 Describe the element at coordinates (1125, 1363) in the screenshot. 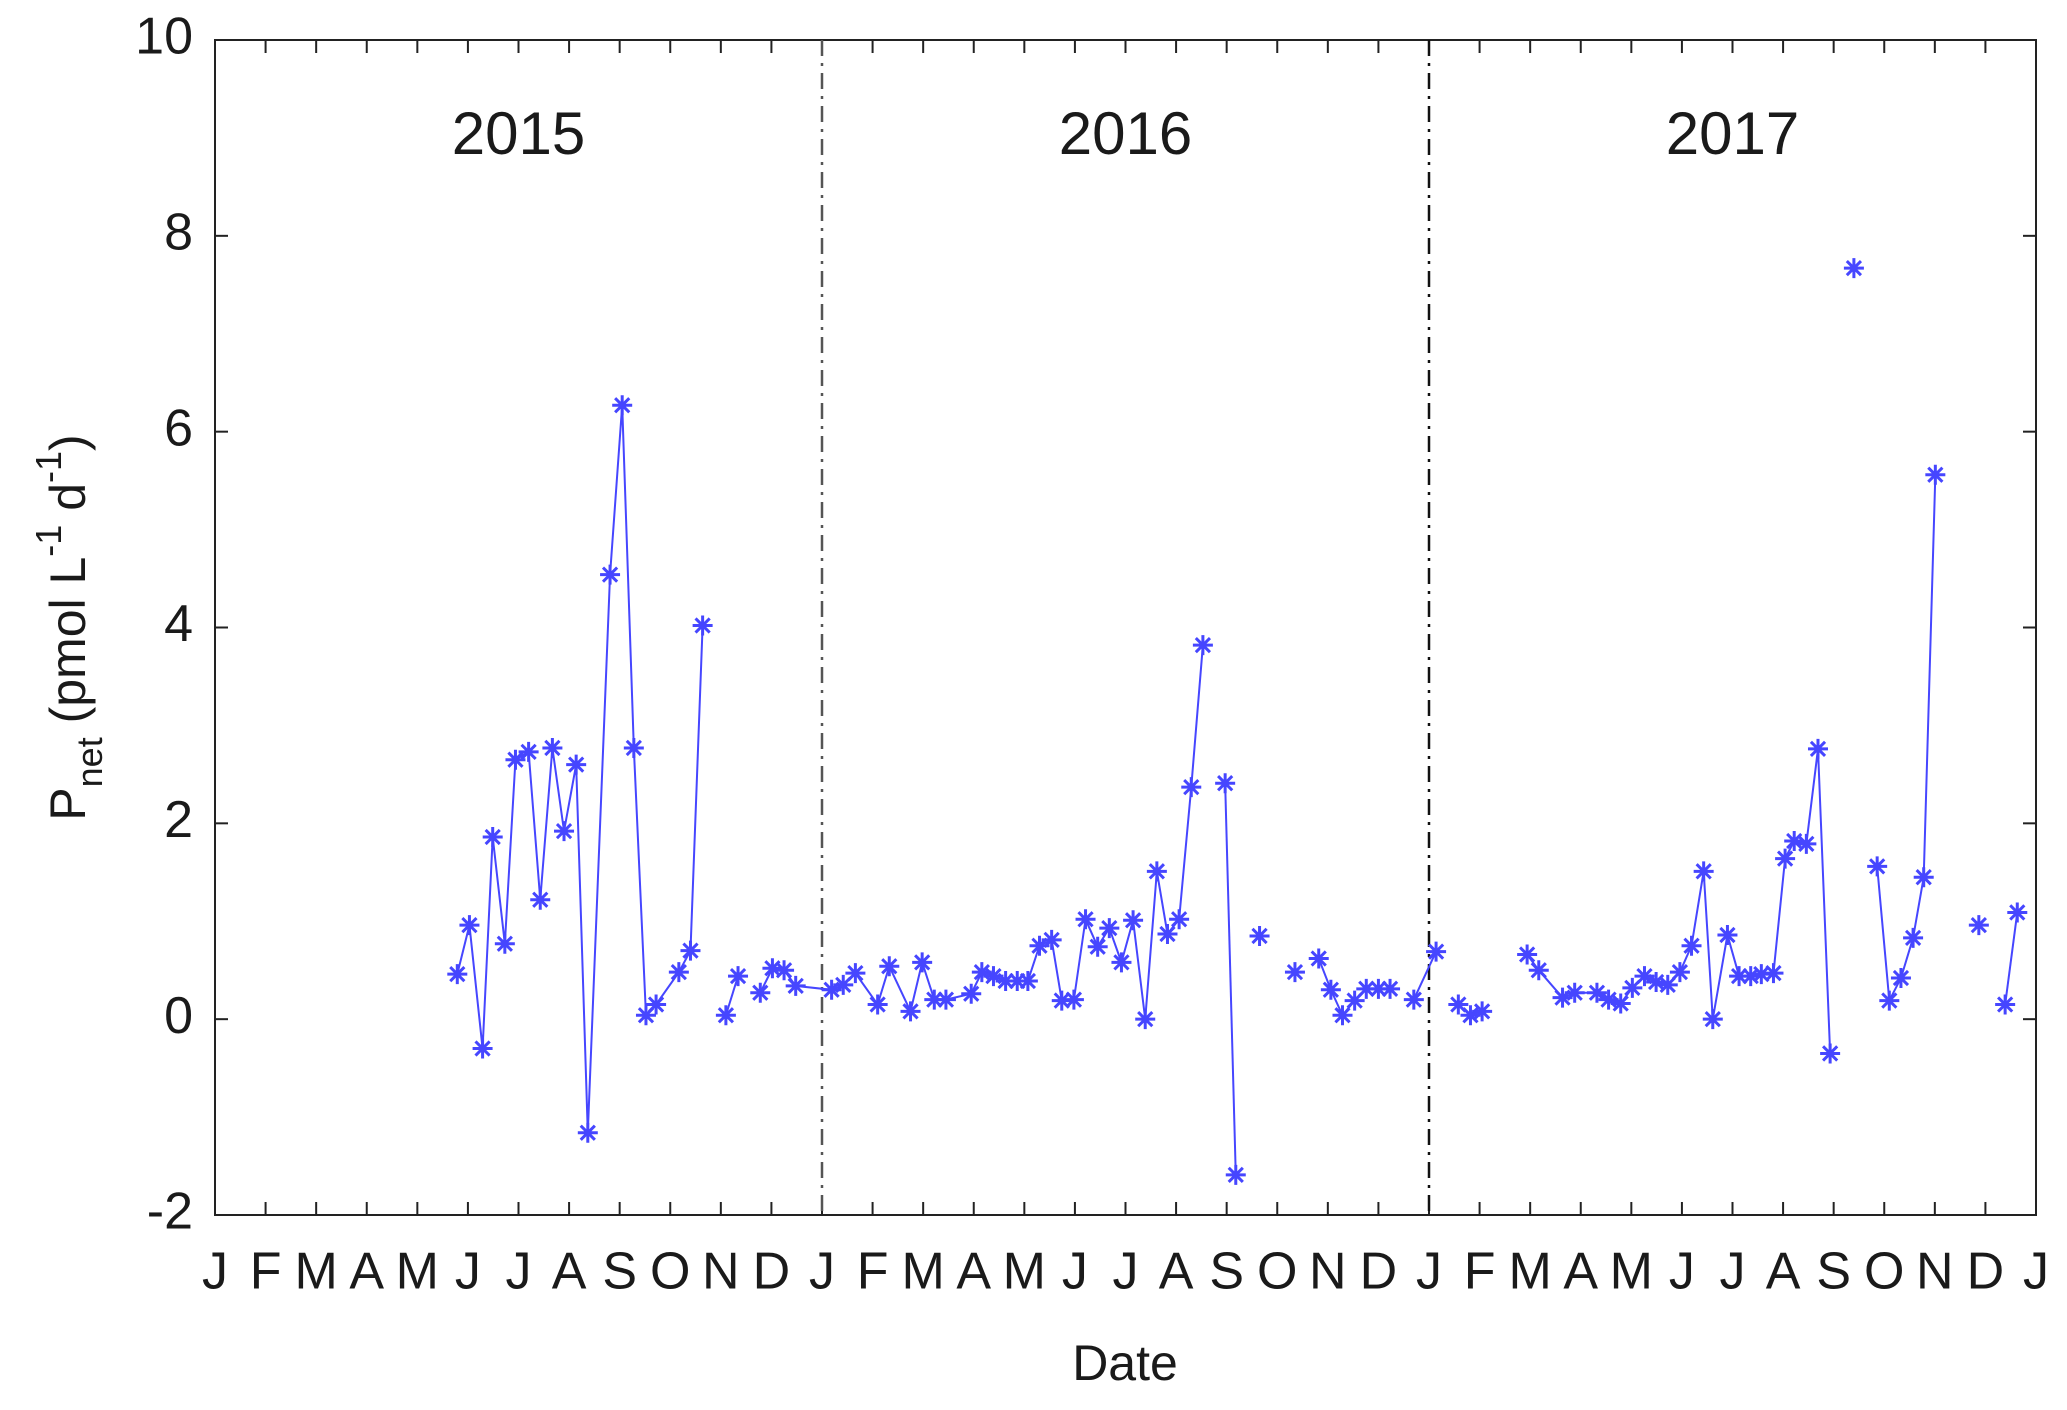

I see `x-axis-label: Date` at that location.